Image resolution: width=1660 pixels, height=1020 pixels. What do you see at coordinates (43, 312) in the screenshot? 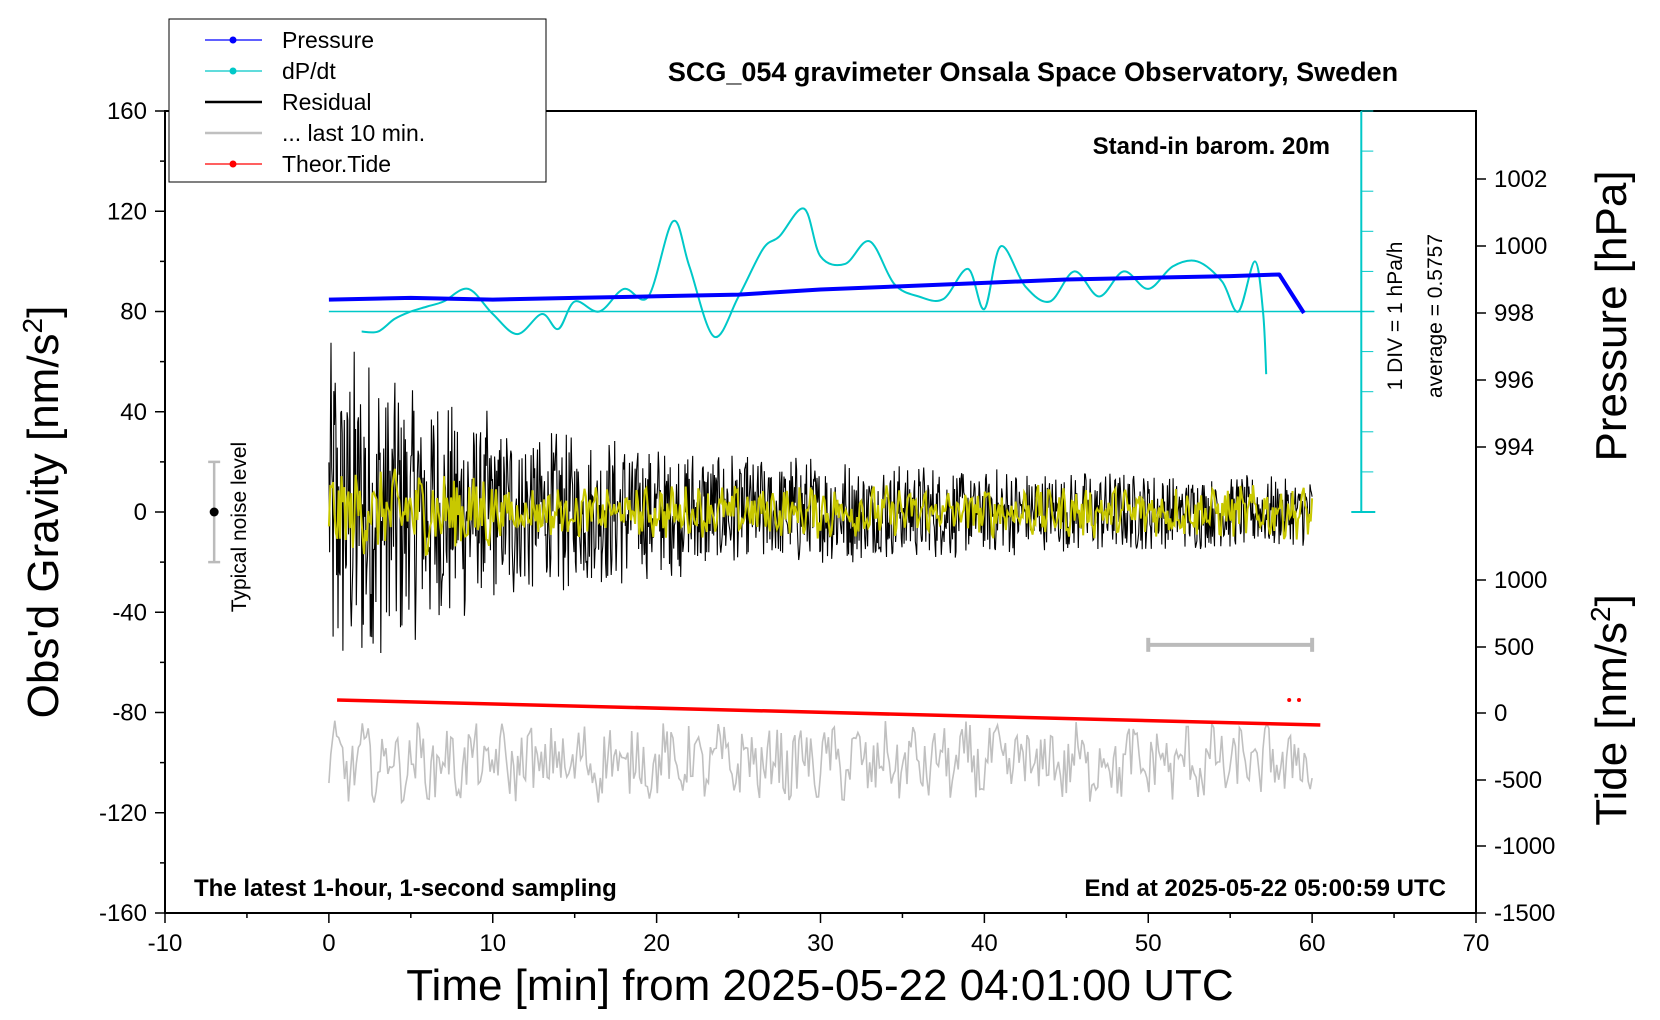
I see `y-axis-left-title-close: ]` at bounding box center [43, 312].